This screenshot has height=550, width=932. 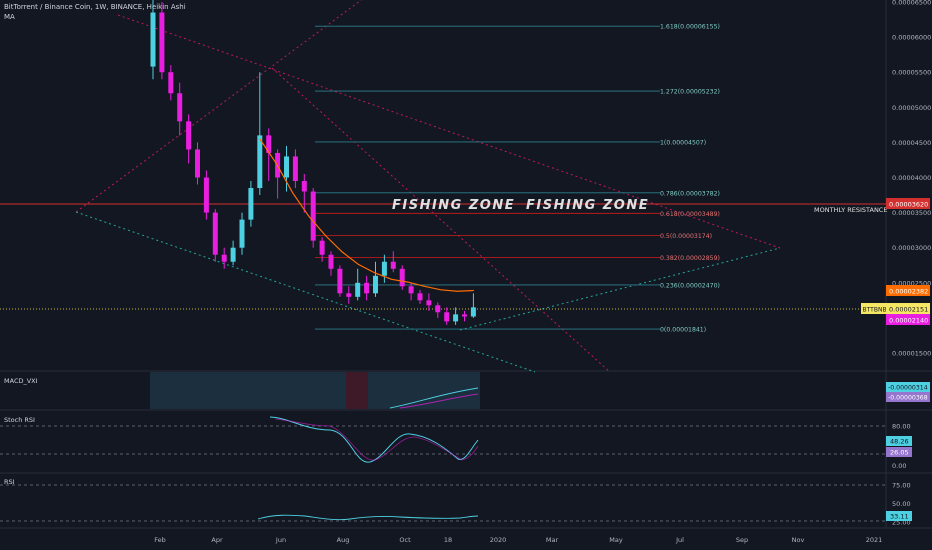 I want to click on stoch-value-k: 48.26, so click(x=899, y=442).